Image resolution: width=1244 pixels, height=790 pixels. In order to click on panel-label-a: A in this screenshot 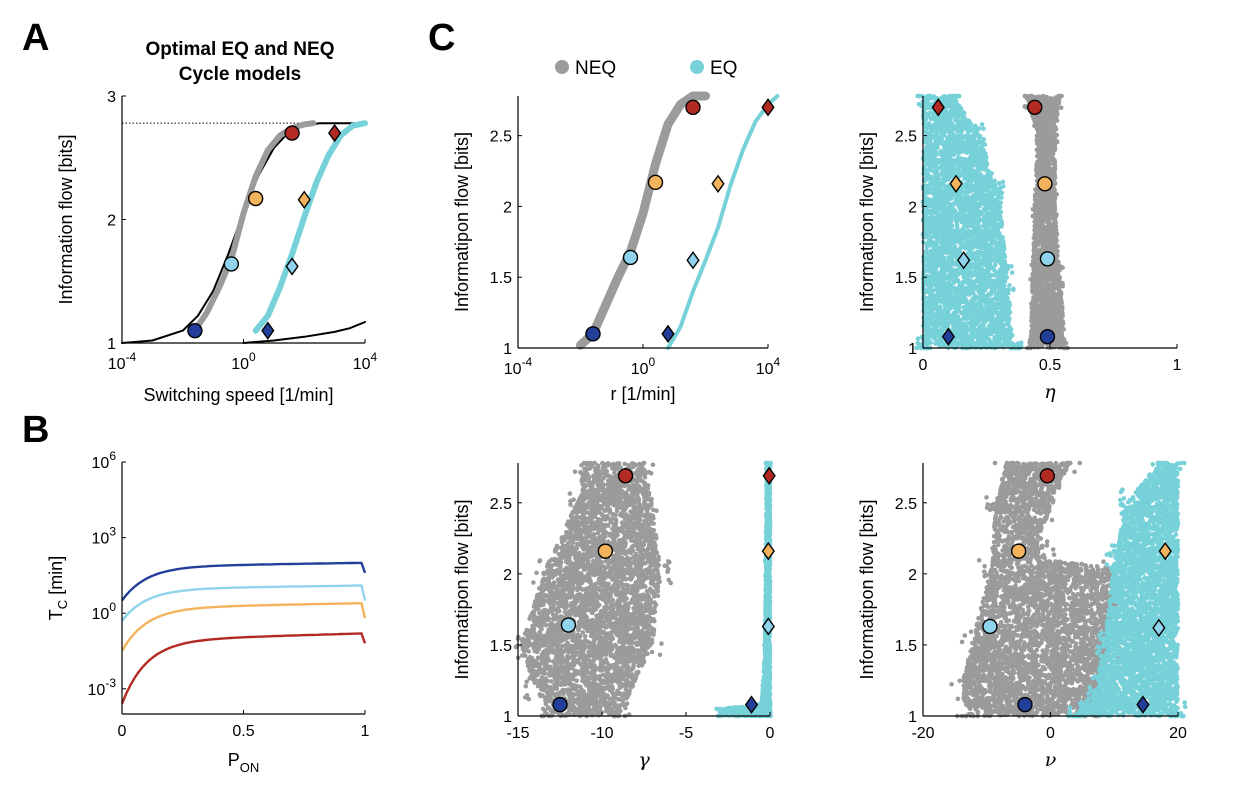, I will do `click(35, 38)`.